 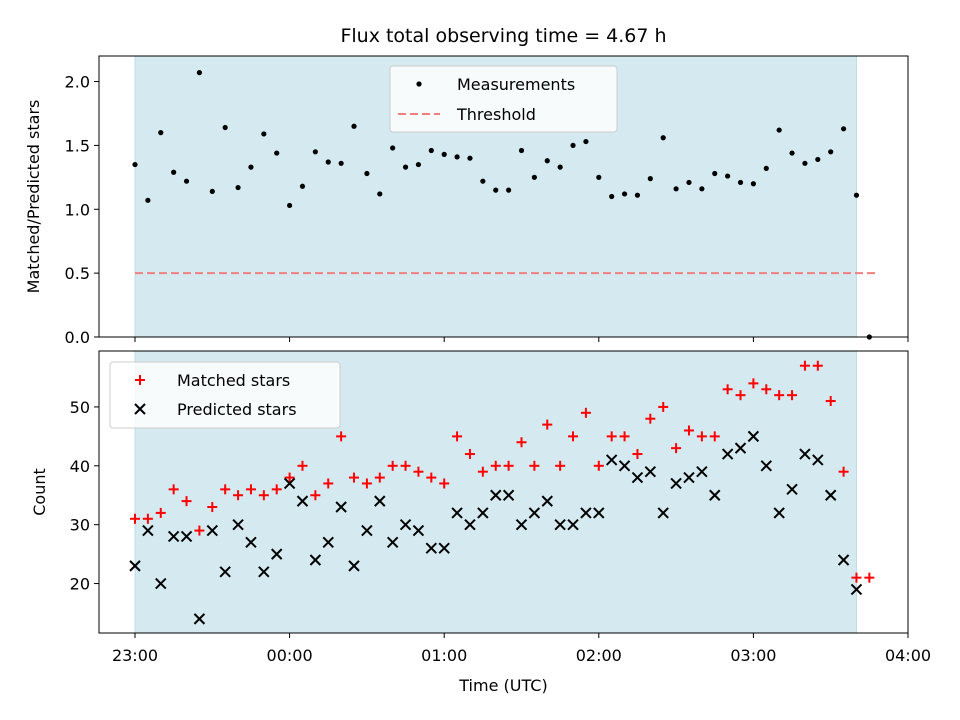 What do you see at coordinates (503, 99) in the screenshot?
I see `ratio-legend-box` at bounding box center [503, 99].